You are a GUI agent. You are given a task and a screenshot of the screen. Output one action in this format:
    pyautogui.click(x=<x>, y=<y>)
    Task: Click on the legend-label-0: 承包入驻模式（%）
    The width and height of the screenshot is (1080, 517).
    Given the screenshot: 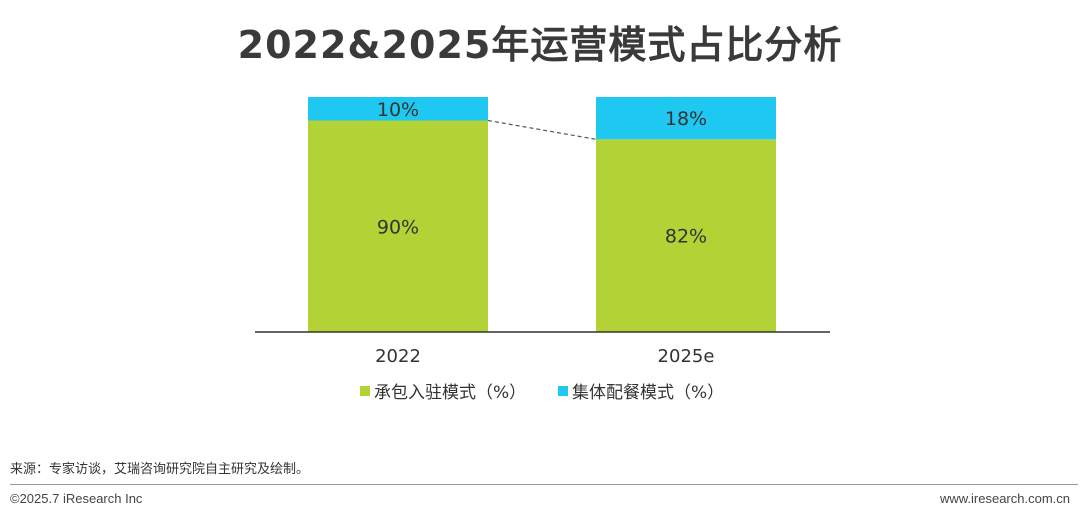 What is the action you would take?
    pyautogui.click(x=450, y=393)
    